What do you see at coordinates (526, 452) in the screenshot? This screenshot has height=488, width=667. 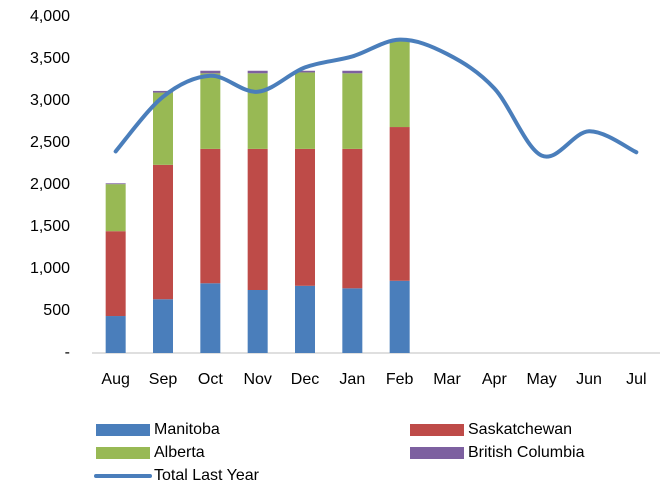 I see `legend-label: British Columbia` at bounding box center [526, 452].